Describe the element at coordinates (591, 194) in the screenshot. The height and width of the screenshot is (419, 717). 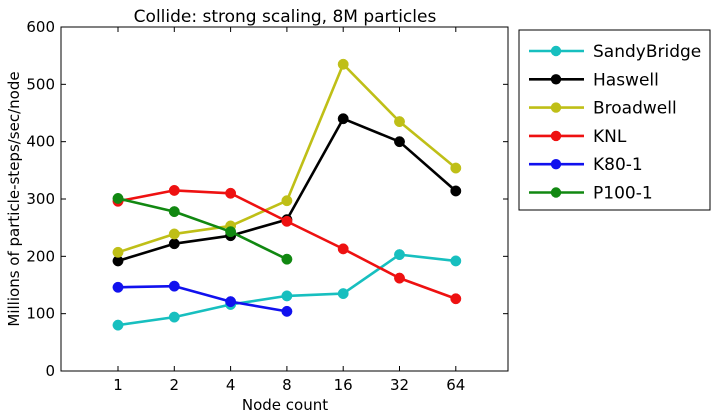
I see `legend-entry: P100-1` at that location.